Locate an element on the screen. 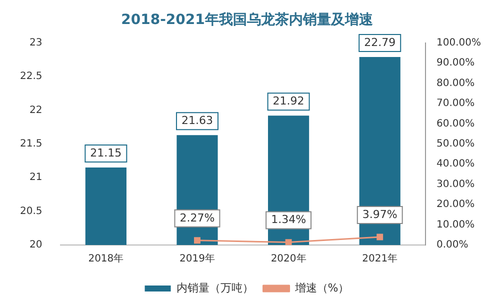 This screenshot has height=308, width=500. data-label: 21.63 is located at coordinates (197, 120).